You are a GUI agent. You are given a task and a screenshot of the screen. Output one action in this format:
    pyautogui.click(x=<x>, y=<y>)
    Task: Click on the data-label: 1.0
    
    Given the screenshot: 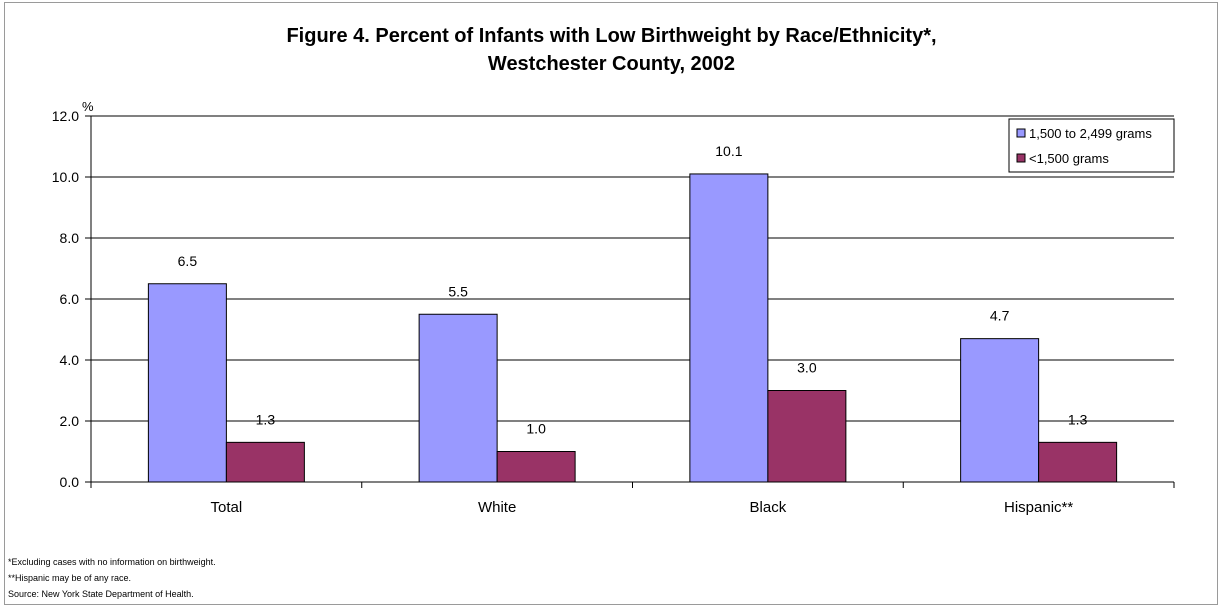 What is the action you would take?
    pyautogui.click(x=536, y=429)
    